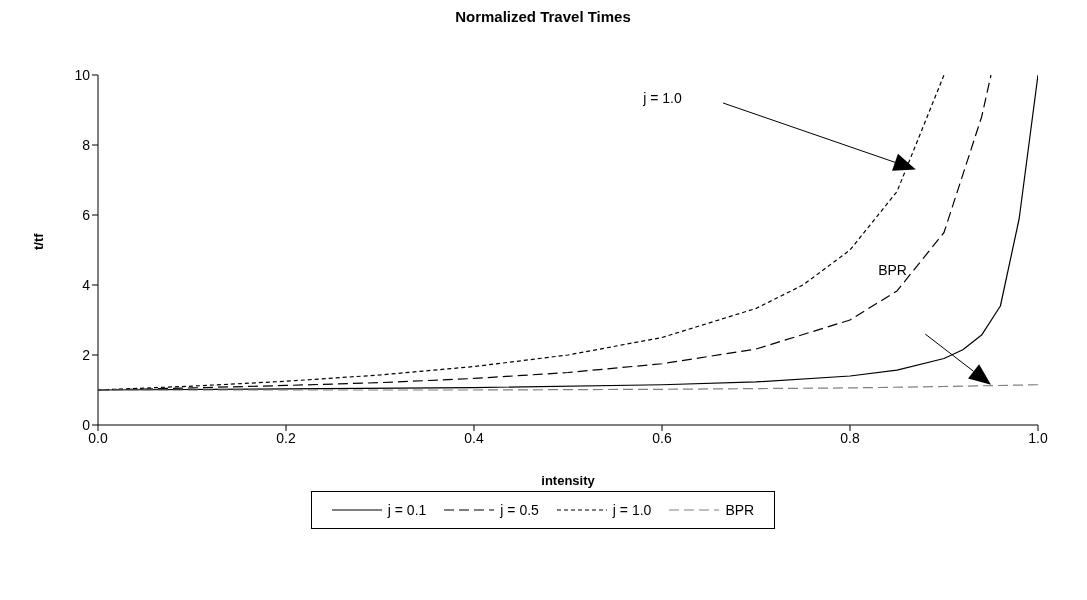 This screenshot has width=1087, height=600. I want to click on y-tick-label: 8, so click(86, 144).